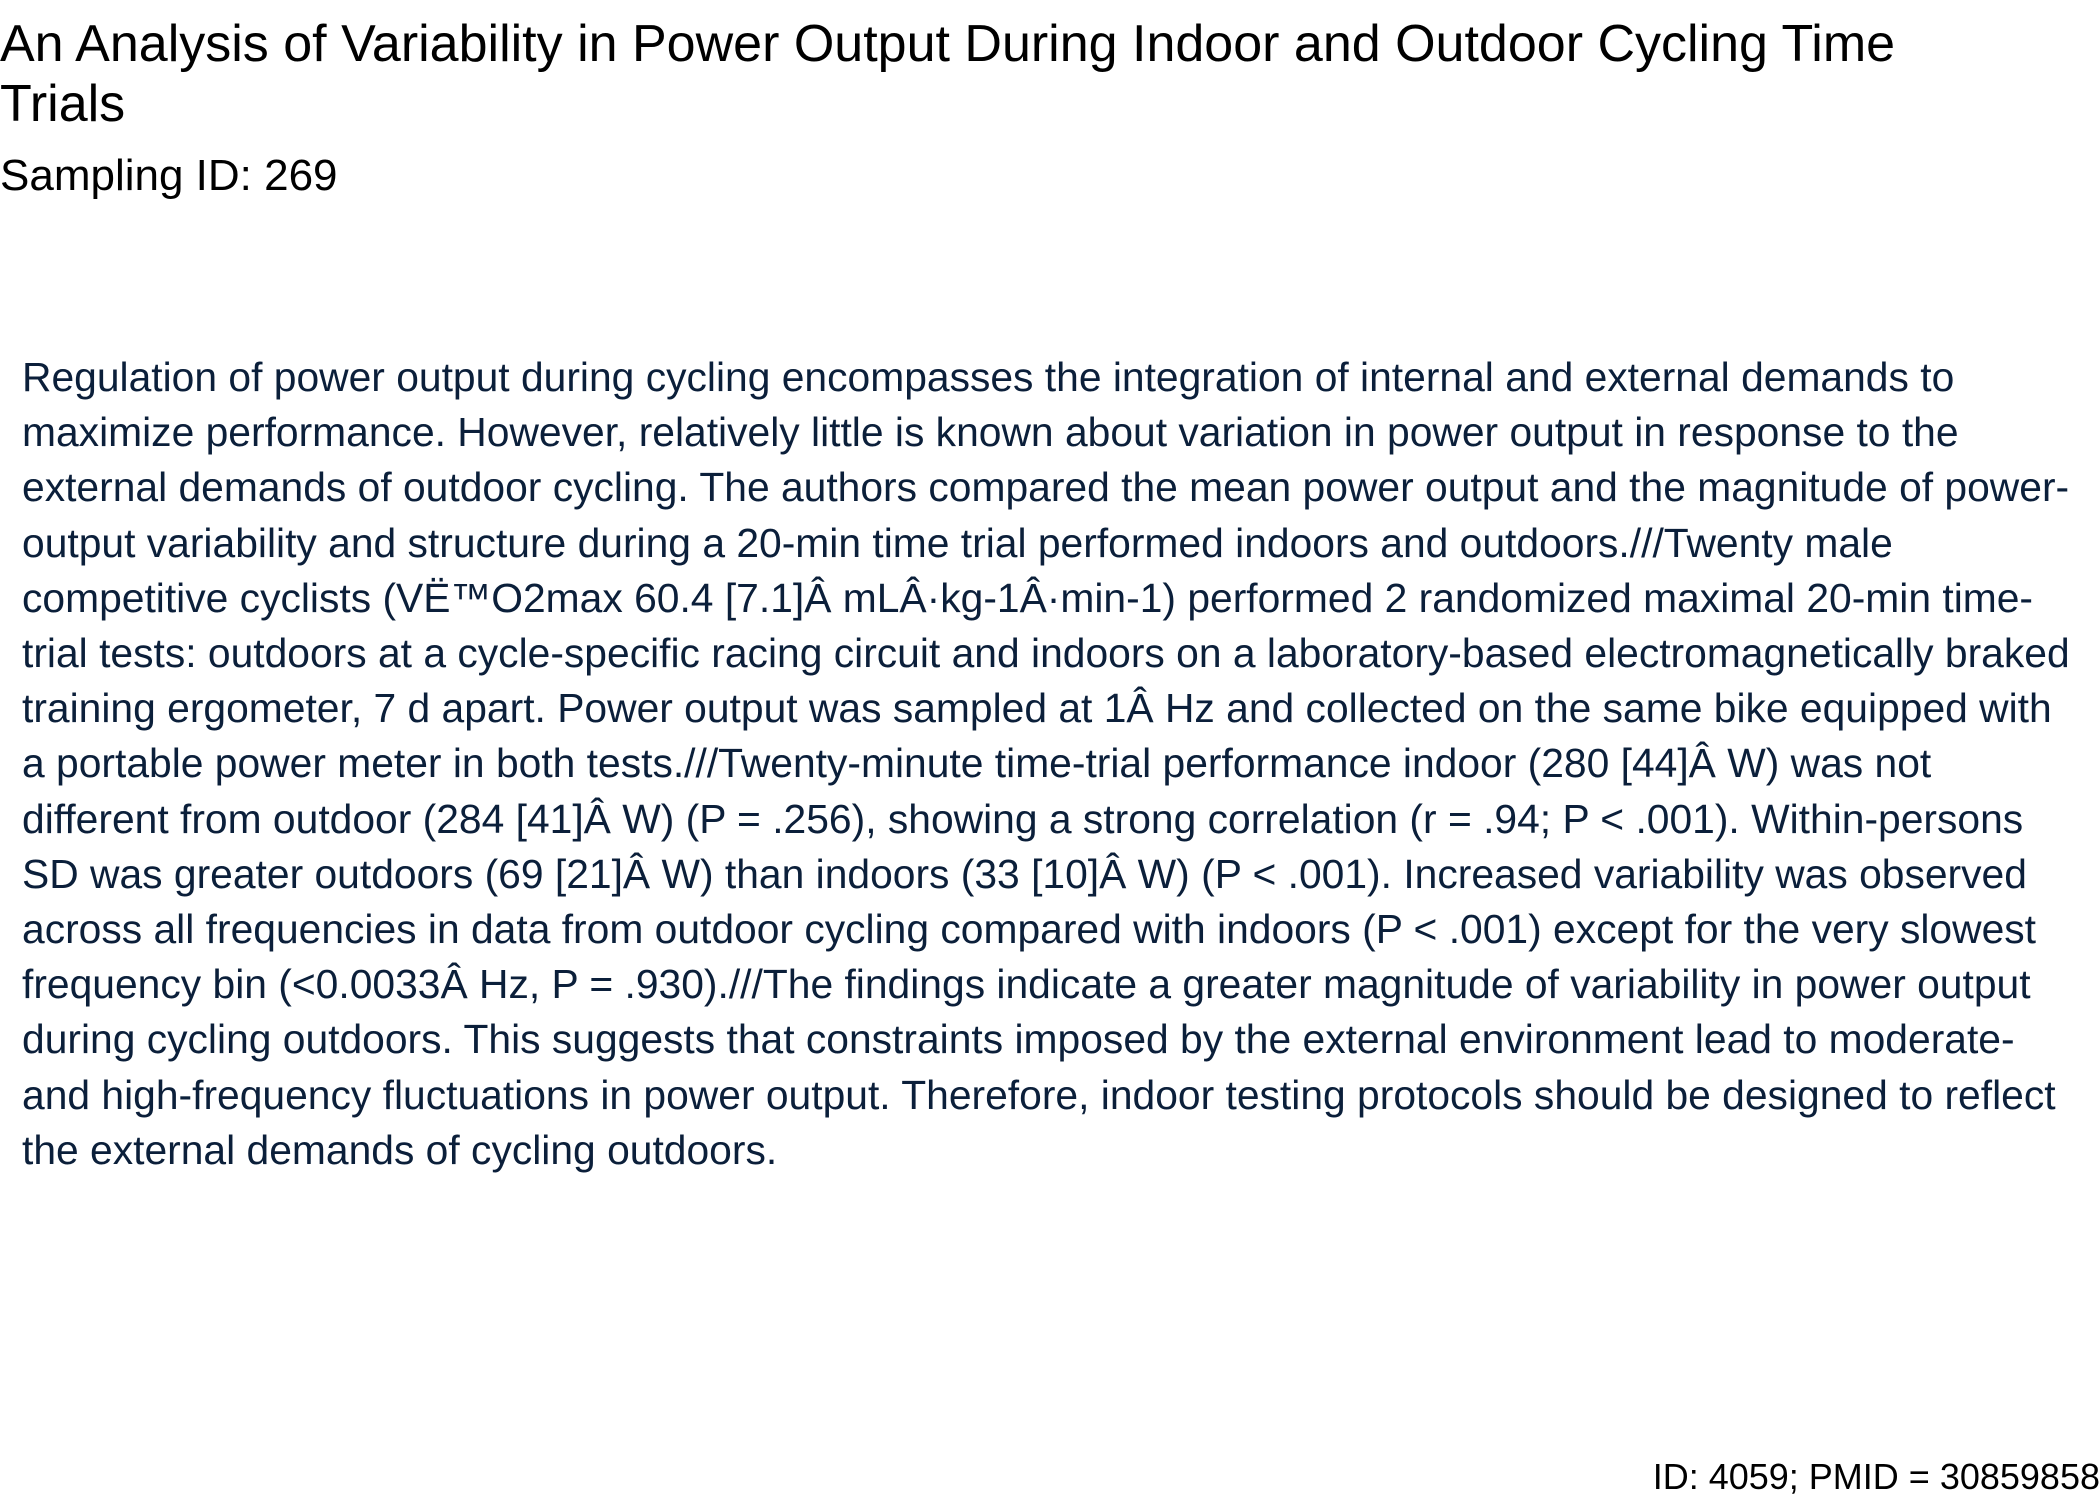  Describe the element at coordinates (169, 175) in the screenshot. I see `sampling-id: Sampling ID: 269` at that location.